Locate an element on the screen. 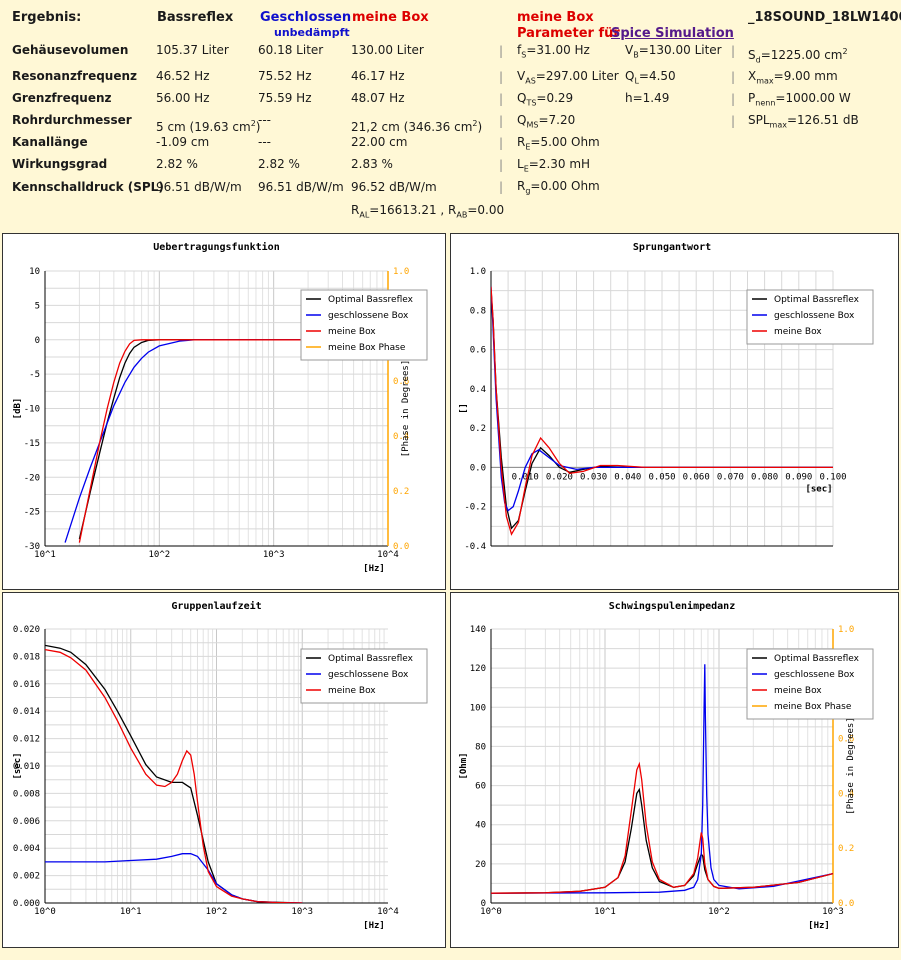 The image size is (901, 960). y-tick-label: 40 is located at coordinates (480, 826).